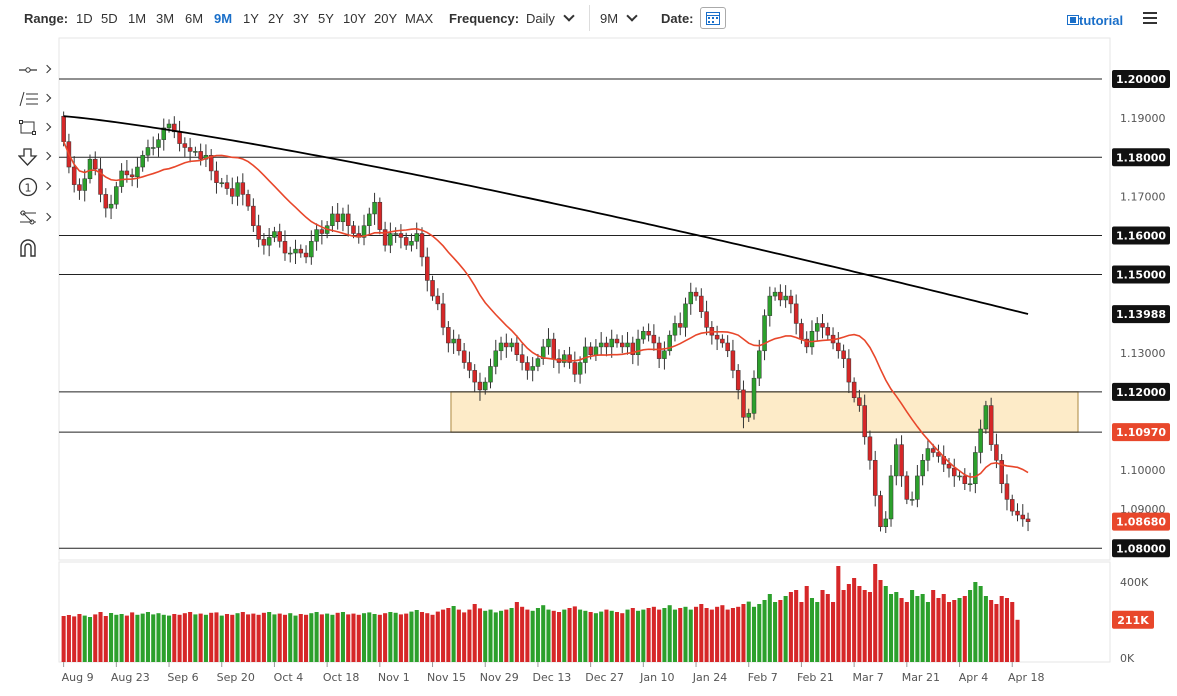  I want to click on level-tag-label: 1.10970, so click(1141, 432).